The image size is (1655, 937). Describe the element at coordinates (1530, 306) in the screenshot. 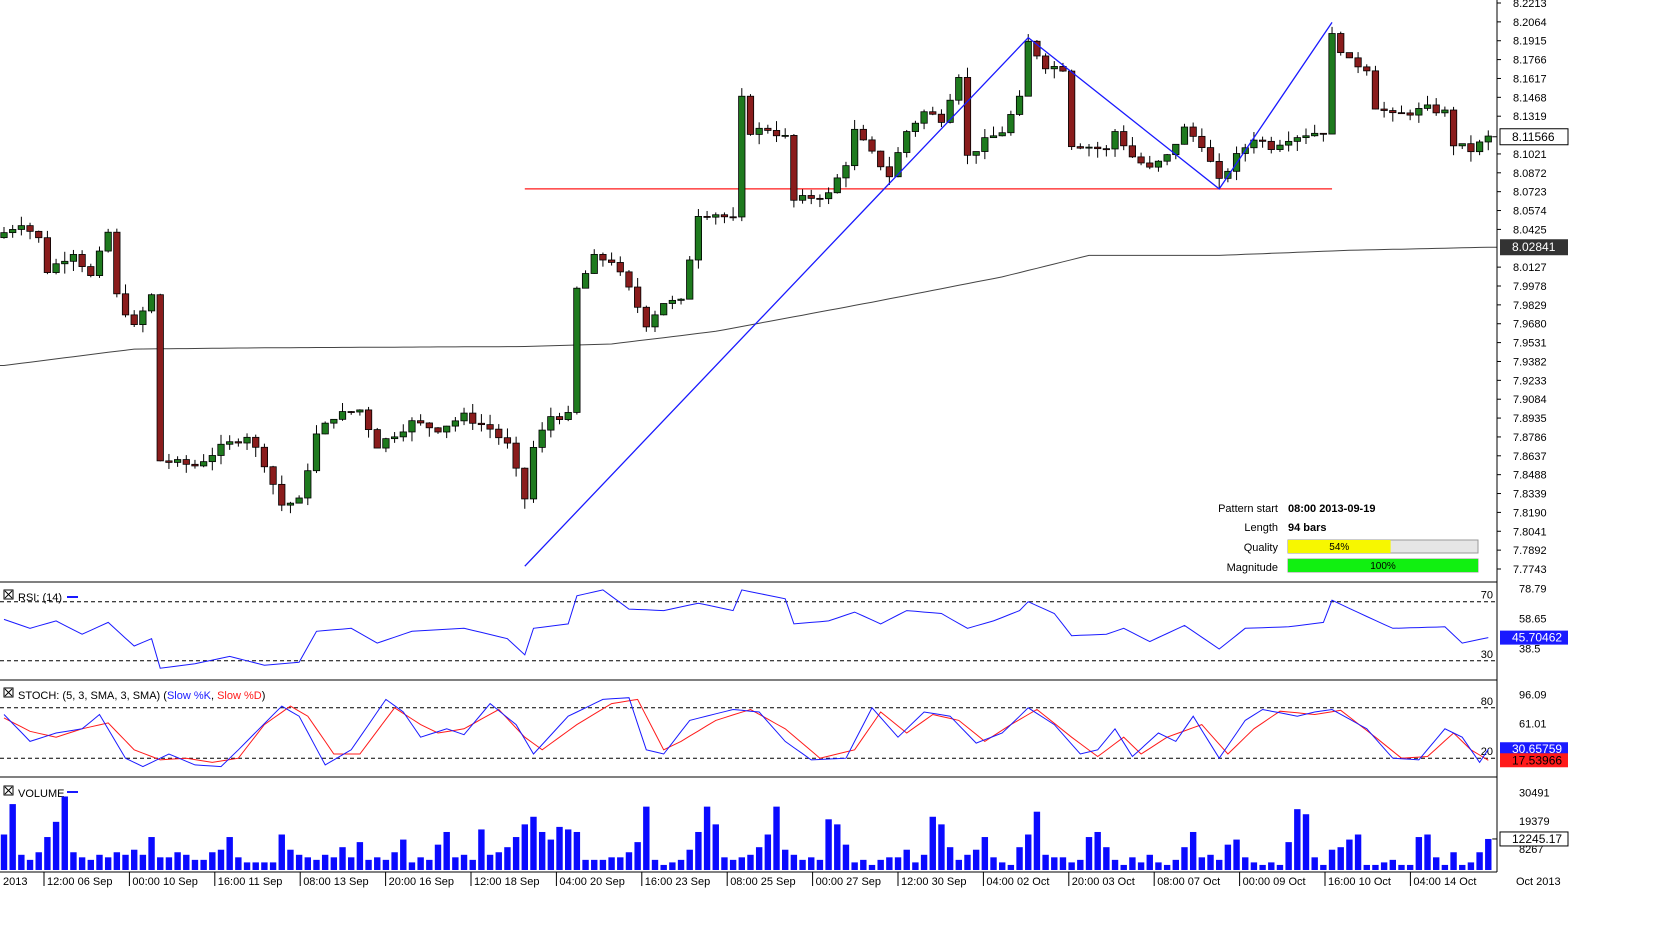

I see `price-tick-label: 7.9829` at that location.